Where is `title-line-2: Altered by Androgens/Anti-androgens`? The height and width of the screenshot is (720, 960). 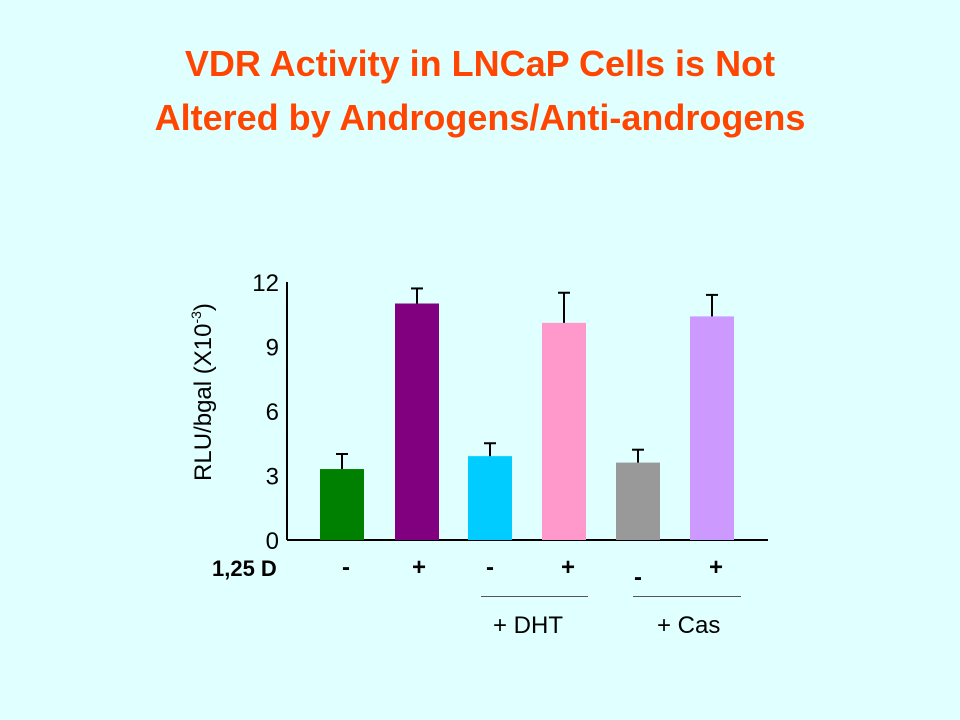 title-line-2: Altered by Androgens/Anti-androgens is located at coordinates (480, 117).